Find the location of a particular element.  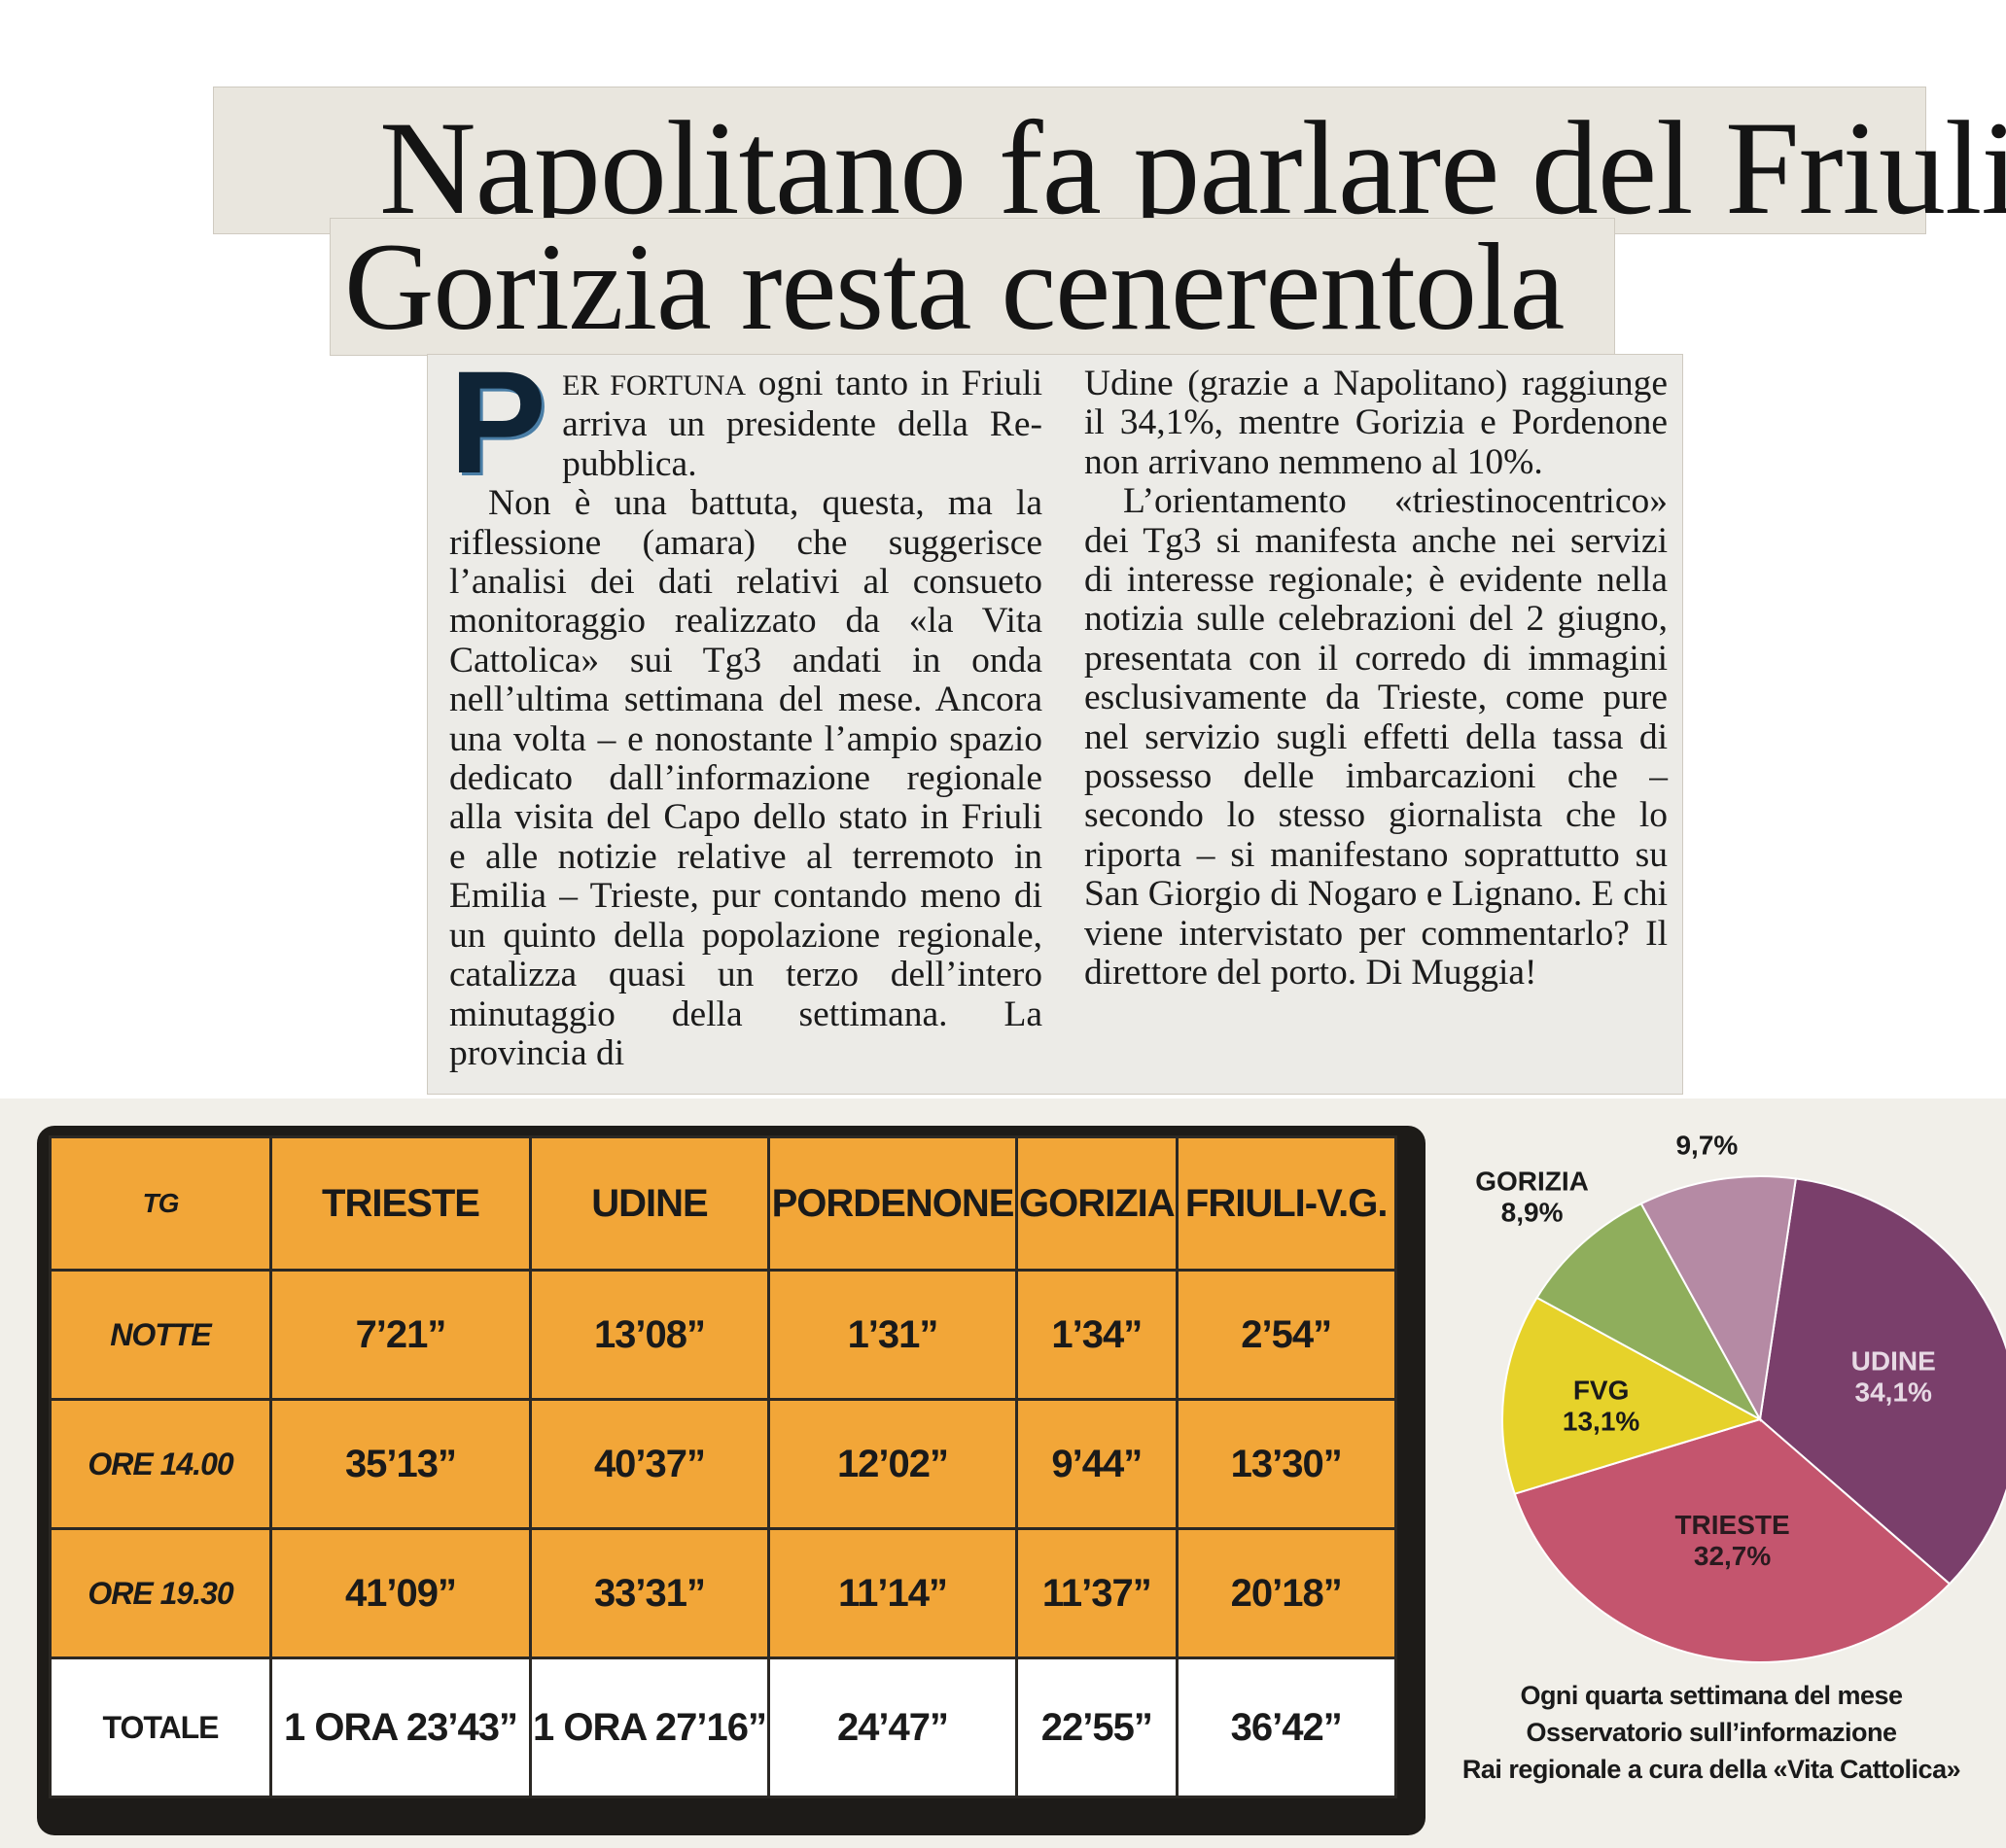

row-label: ORE 14.00 is located at coordinates (160, 1464).